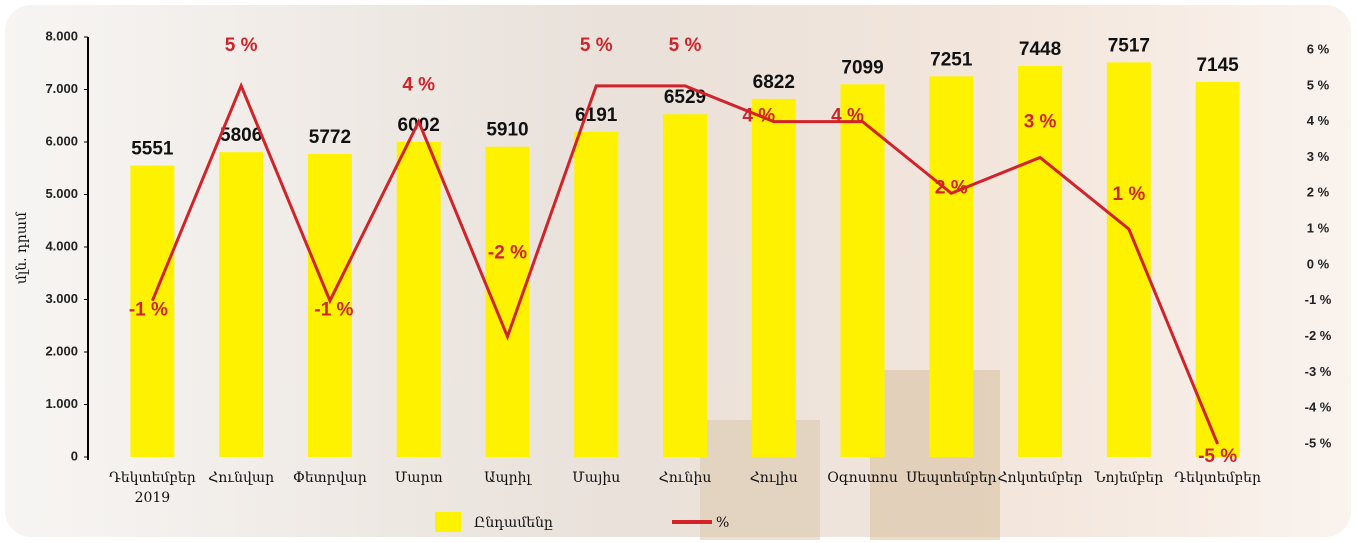 The height and width of the screenshot is (543, 1357). I want to click on x-tick-label: Մարտ, so click(419, 478).